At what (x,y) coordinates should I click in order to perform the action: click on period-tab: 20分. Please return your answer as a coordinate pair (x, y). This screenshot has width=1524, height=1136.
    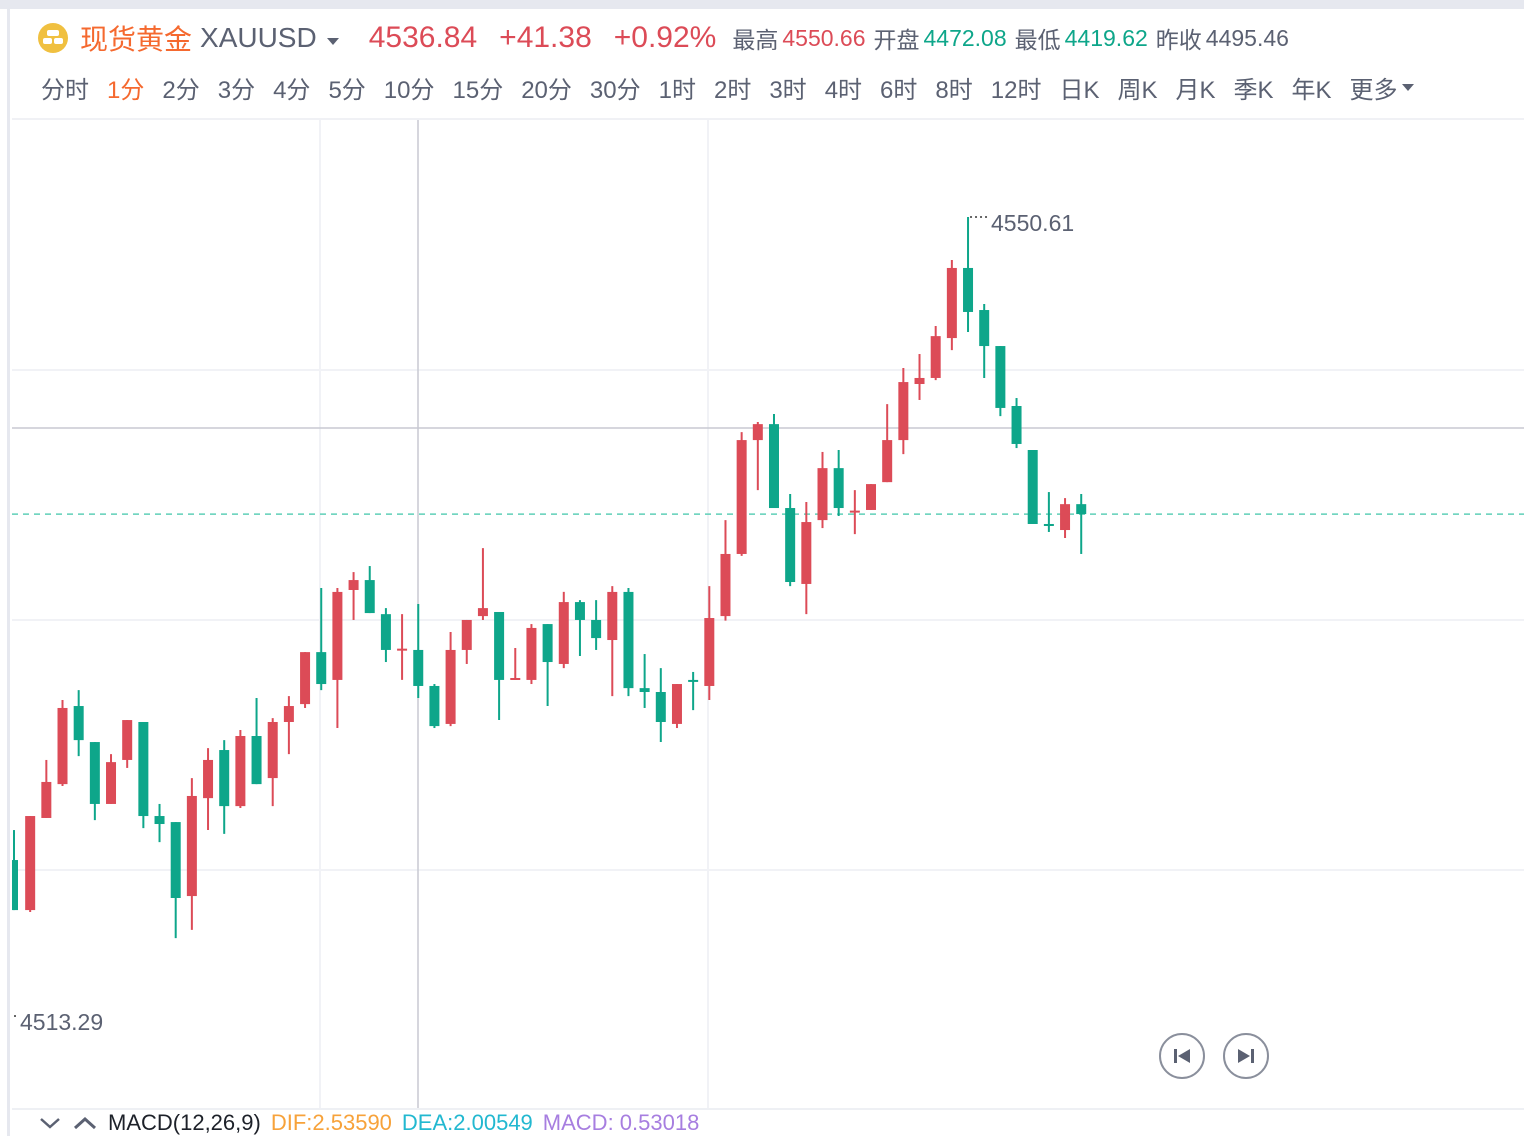
    Looking at the image, I should click on (546, 90).